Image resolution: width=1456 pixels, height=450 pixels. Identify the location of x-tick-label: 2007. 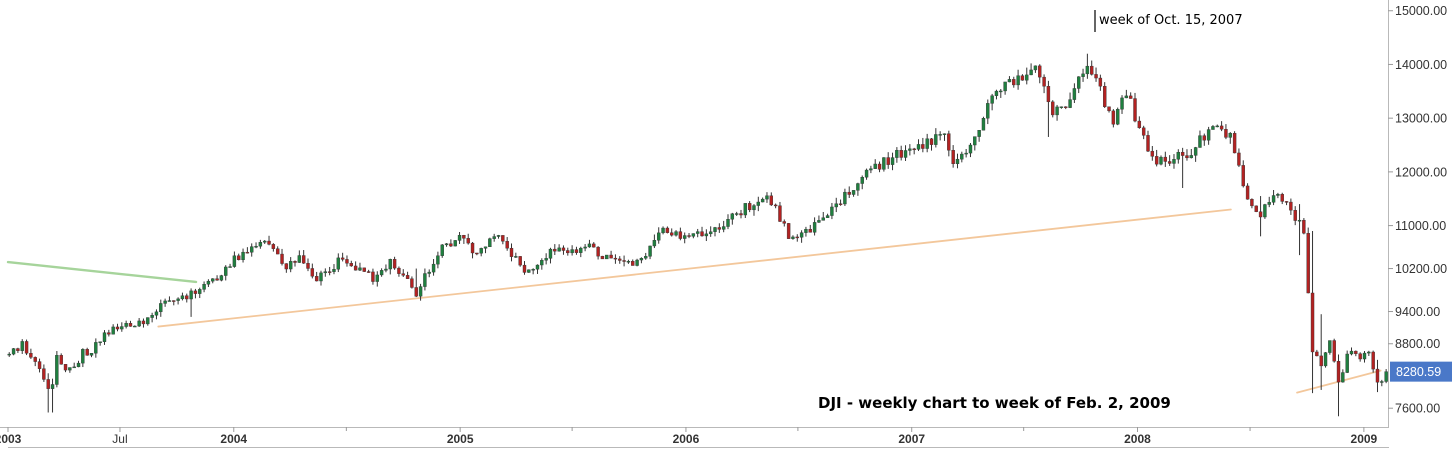
(911, 439).